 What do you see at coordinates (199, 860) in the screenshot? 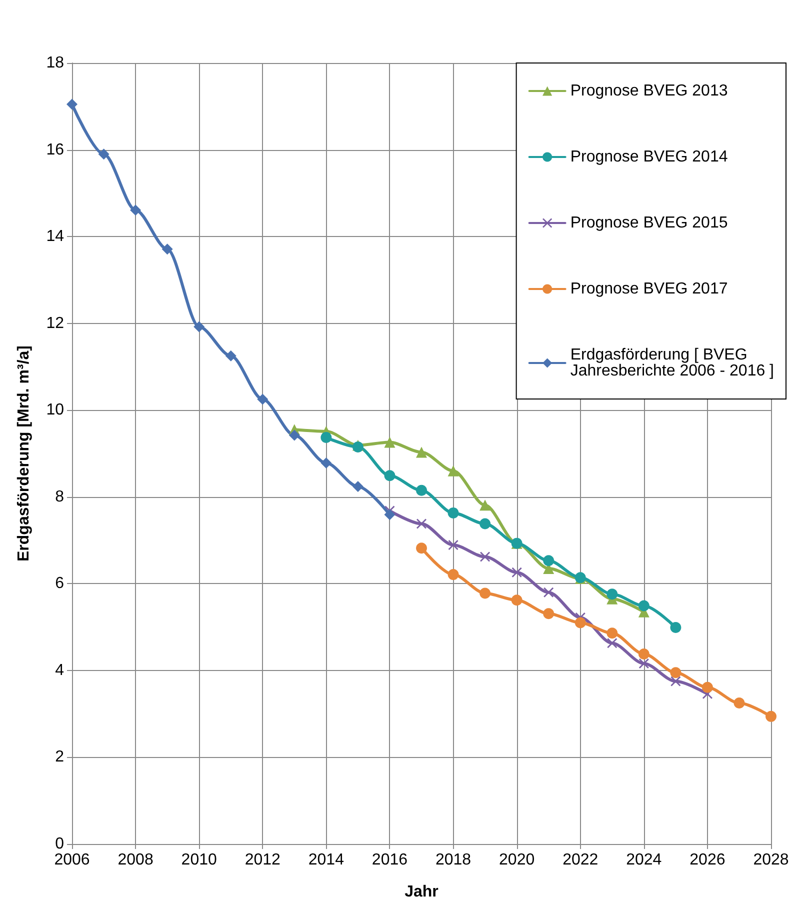
I see `x-tick-label: 2010` at bounding box center [199, 860].